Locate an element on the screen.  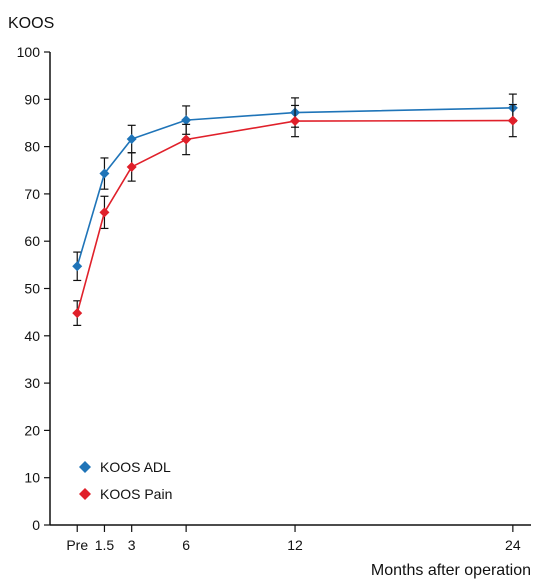
legend-label: KOOS ADL is located at coordinates (135, 467).